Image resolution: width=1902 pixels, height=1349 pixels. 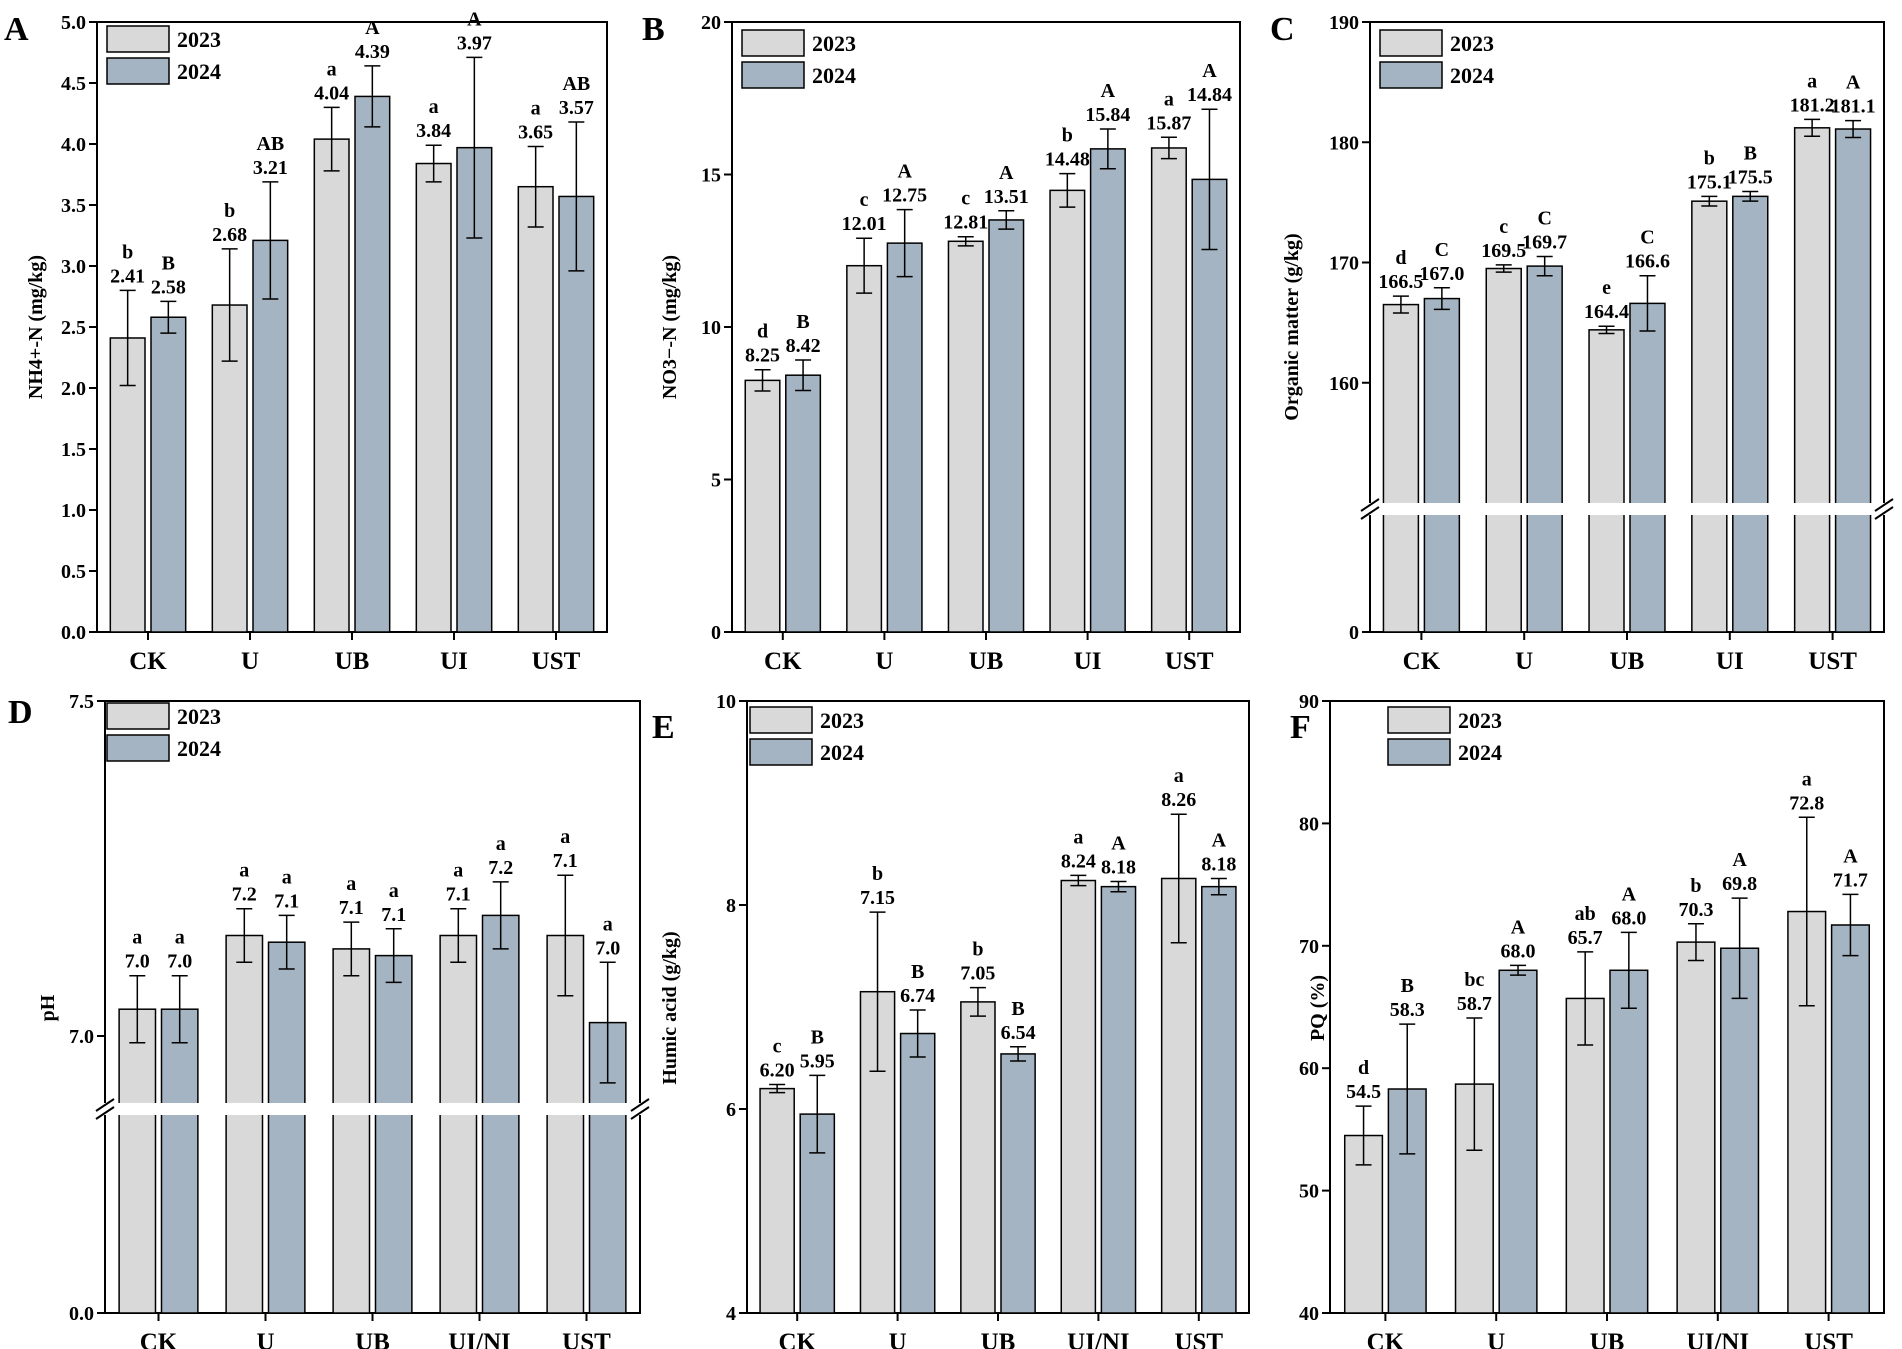 I want to click on category-label: UI, so click(x=1088, y=661).